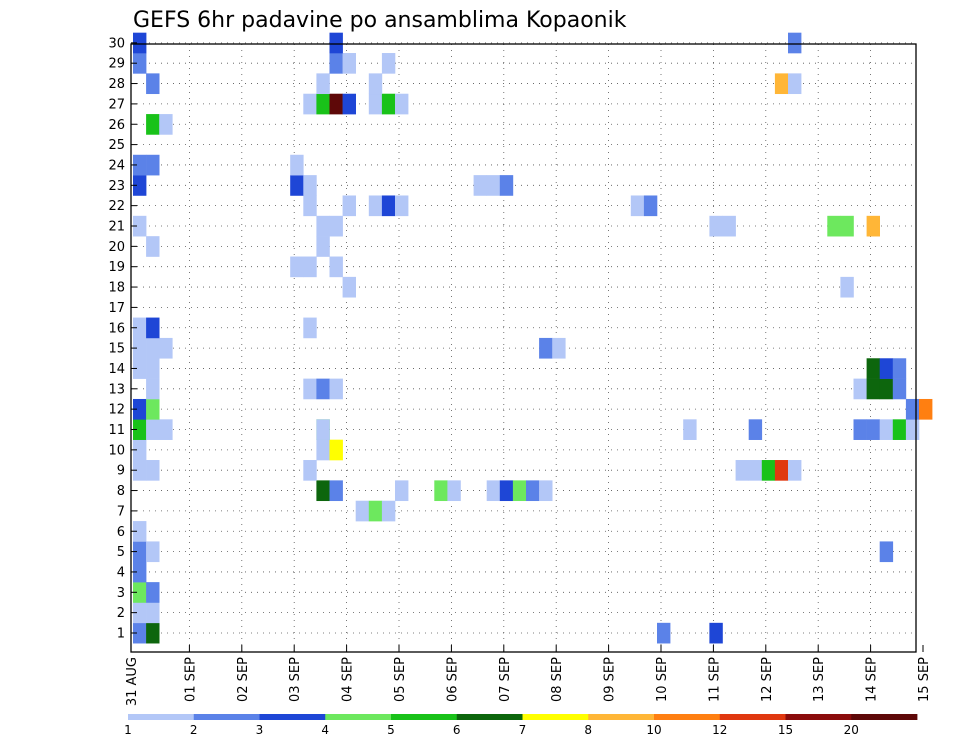 Image resolution: width=960 pixels, height=742 pixels. I want to click on y-tick-label: 7, so click(121, 511).